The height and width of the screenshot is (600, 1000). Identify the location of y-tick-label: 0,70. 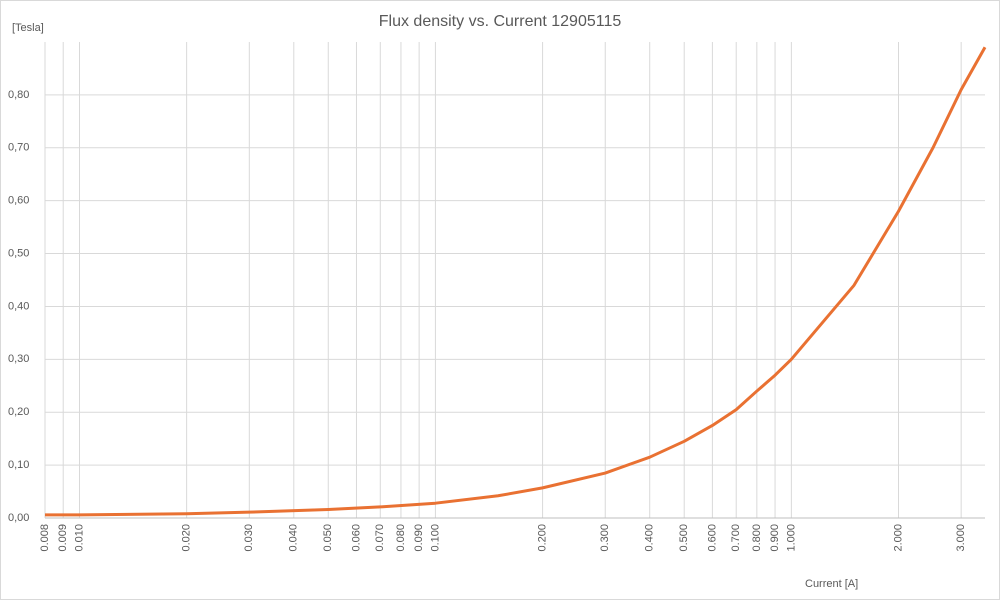
(18, 148).